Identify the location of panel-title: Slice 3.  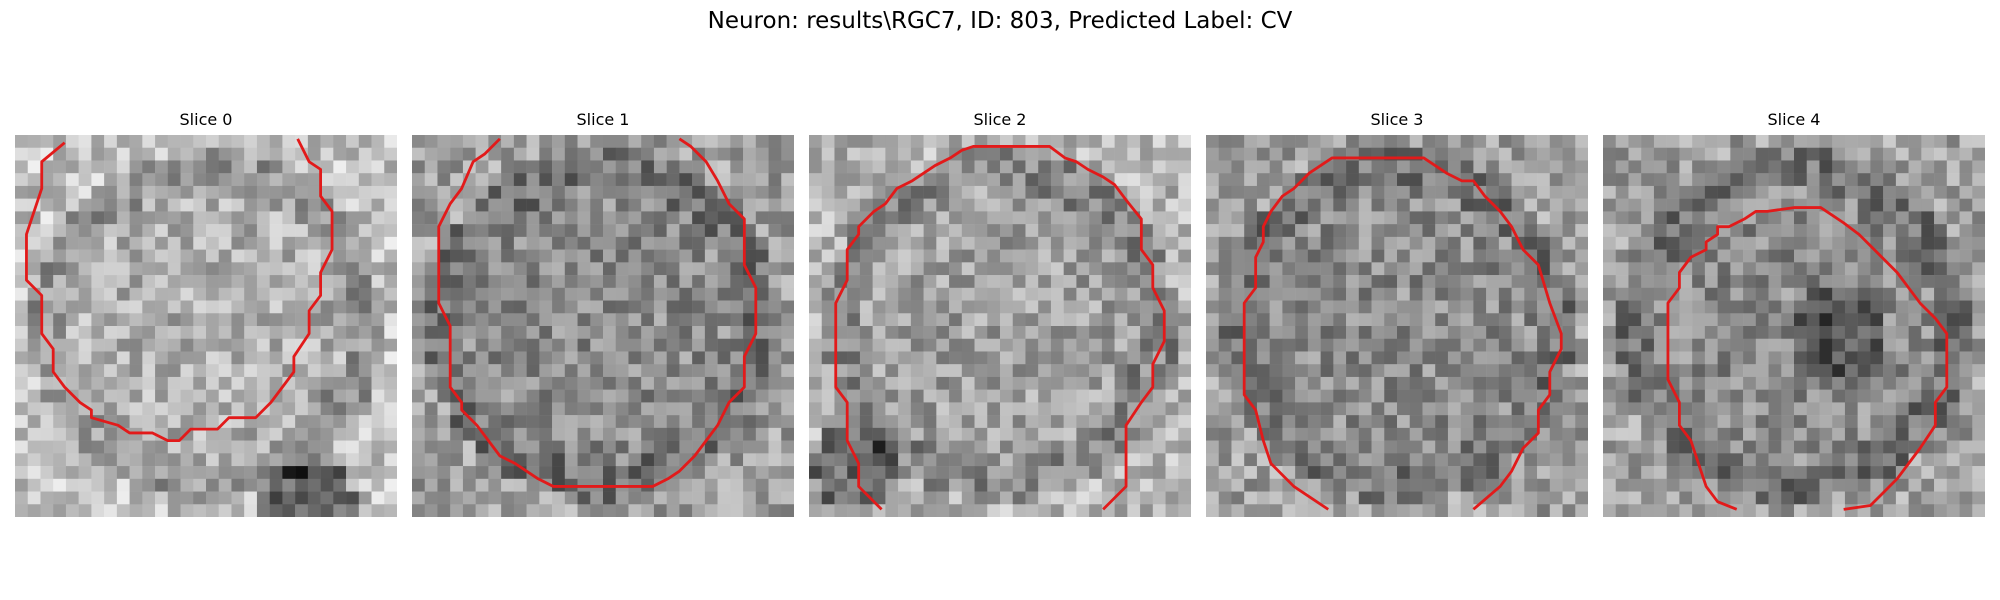
(1397, 119).